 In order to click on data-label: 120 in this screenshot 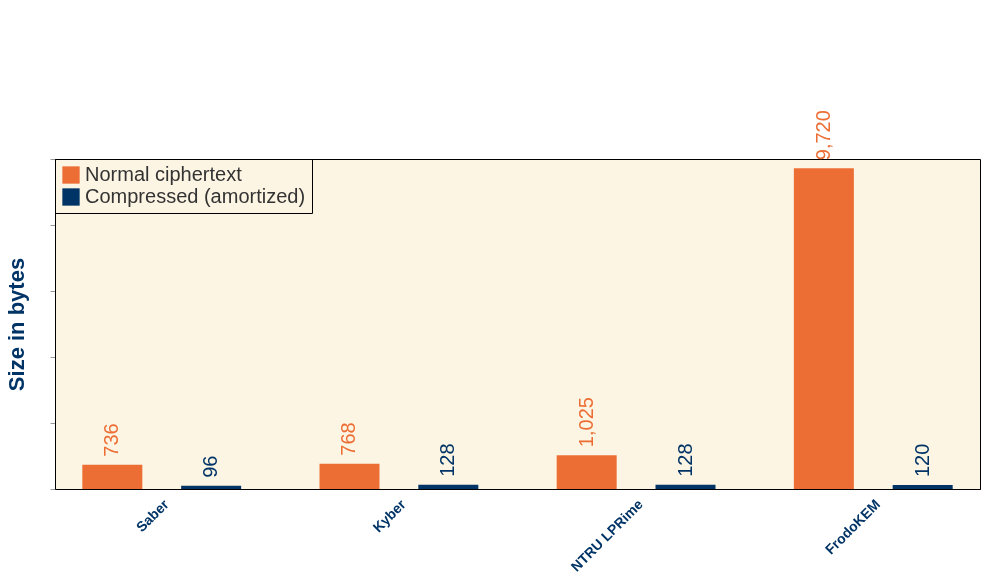, I will do `click(921, 460)`.